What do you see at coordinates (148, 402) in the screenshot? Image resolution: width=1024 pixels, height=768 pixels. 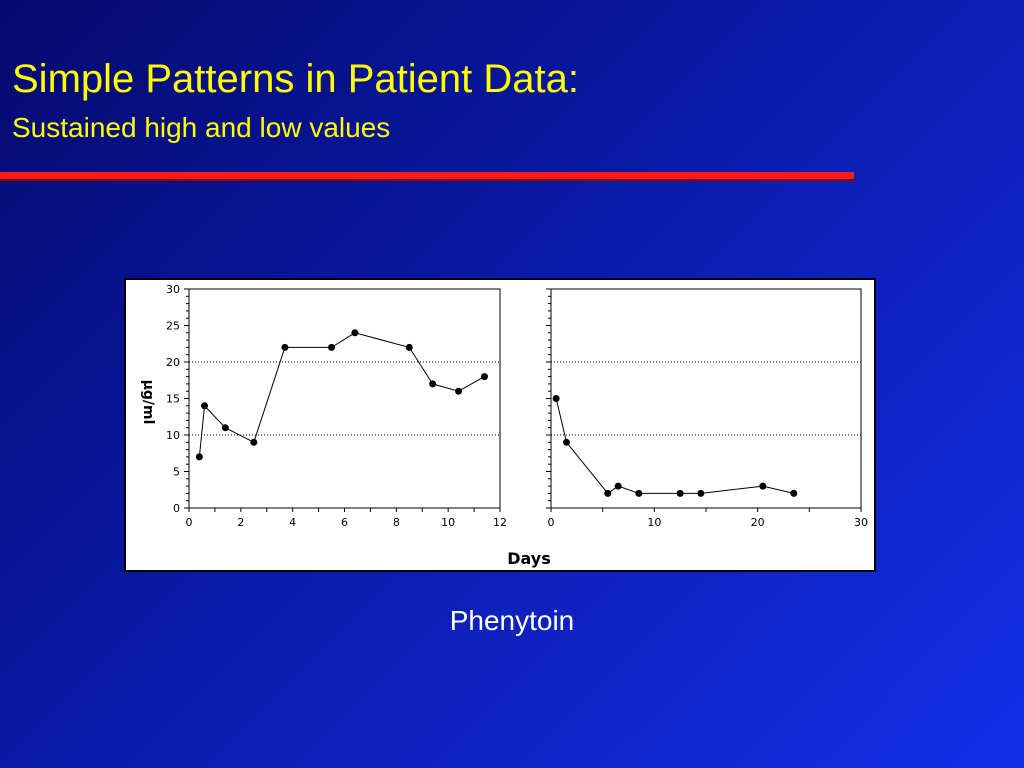 I see `y-axis-label: µg/ml` at bounding box center [148, 402].